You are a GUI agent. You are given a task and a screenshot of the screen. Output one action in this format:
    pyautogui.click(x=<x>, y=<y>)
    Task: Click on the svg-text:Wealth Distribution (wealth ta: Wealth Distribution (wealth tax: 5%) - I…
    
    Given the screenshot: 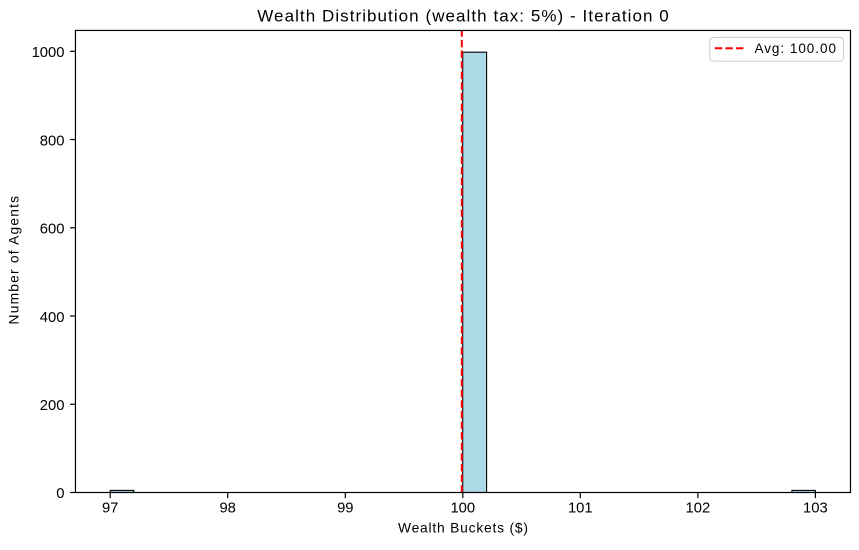 What is the action you would take?
    pyautogui.click(x=463, y=15)
    